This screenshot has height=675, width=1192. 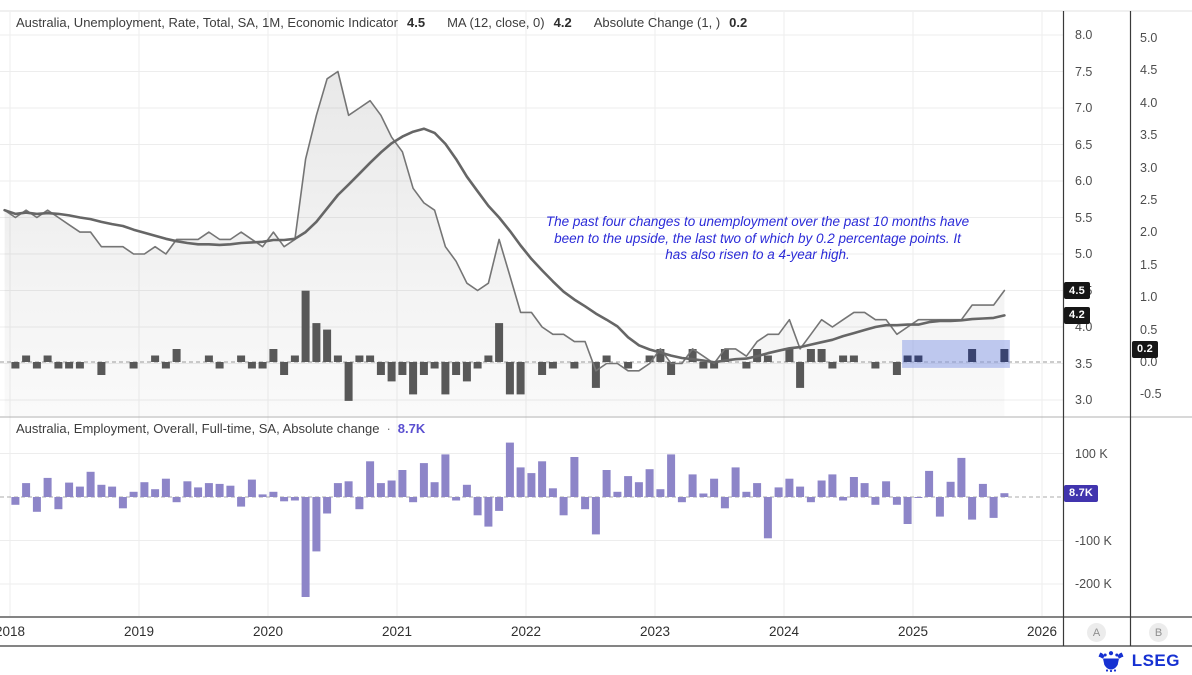 I want to click on axis-tick-label: 3.5, so click(x=1084, y=363).